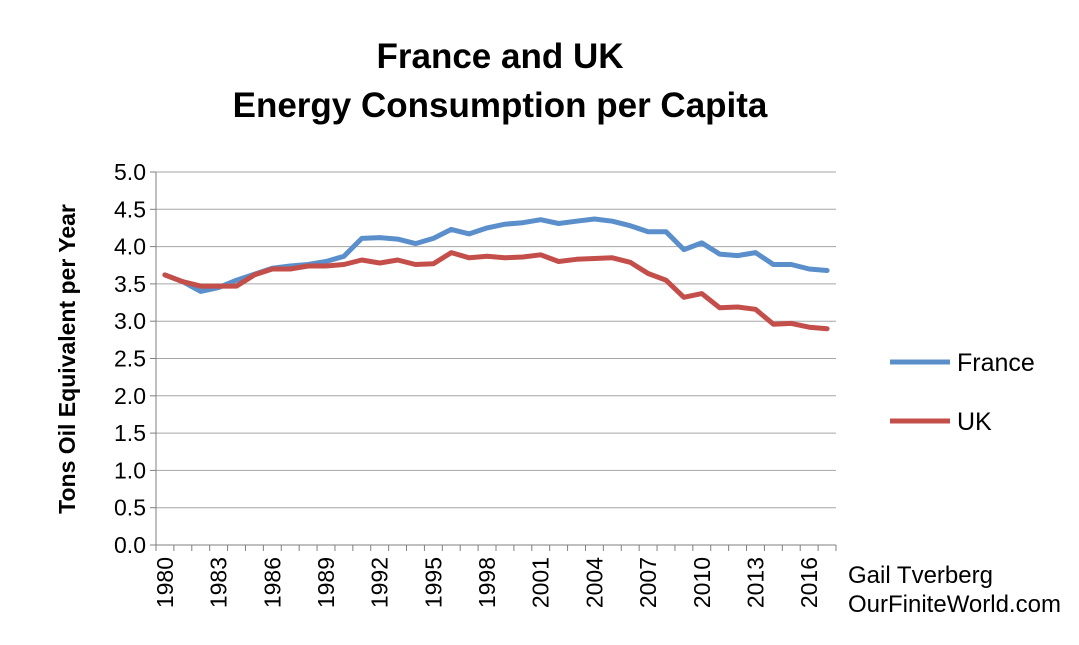 Image resolution: width=1079 pixels, height=645 pixels. I want to click on chart-title: France and UK, so click(500, 56).